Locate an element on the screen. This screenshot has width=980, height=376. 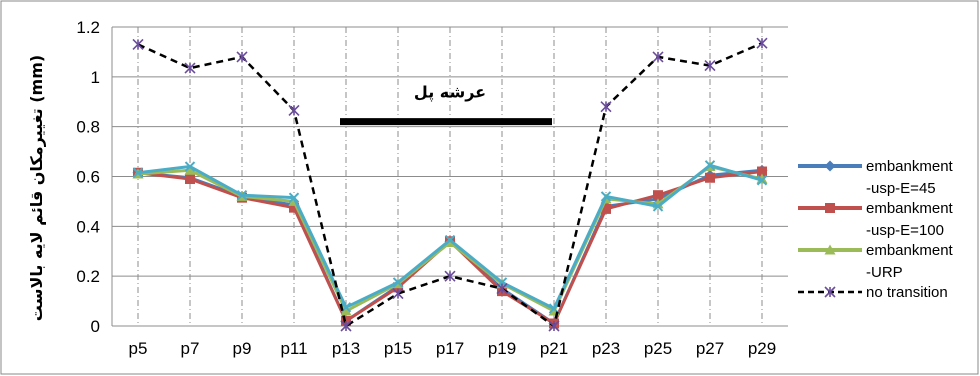
legend-label: -URP is located at coordinates (884, 272).